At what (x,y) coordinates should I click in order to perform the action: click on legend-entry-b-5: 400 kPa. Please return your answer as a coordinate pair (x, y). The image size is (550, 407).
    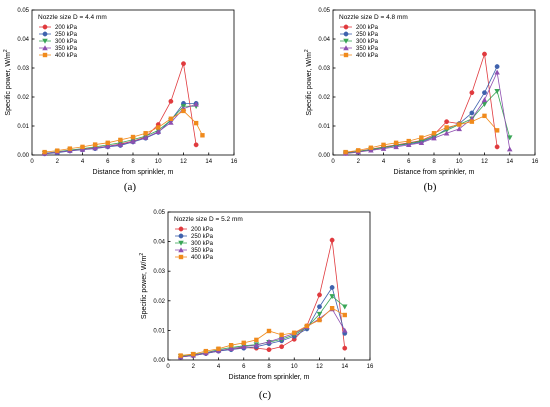
    Looking at the image, I should click on (359, 55).